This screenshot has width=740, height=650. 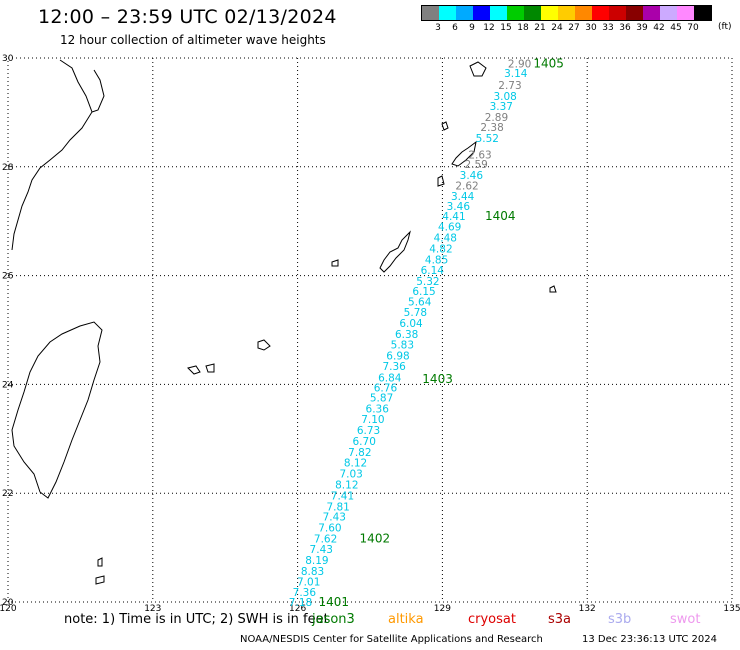 What do you see at coordinates (548, 63) in the screenshot?
I see `pass-number: 1405` at bounding box center [548, 63].